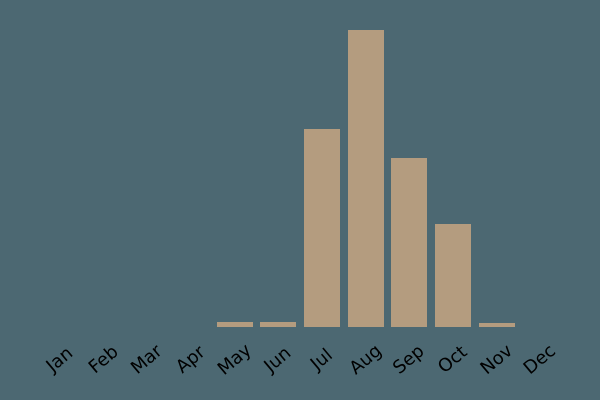 Image resolution: width=600 pixels, height=400 pixels. What do you see at coordinates (322, 228) in the screenshot?
I see `bar-jul` at bounding box center [322, 228].